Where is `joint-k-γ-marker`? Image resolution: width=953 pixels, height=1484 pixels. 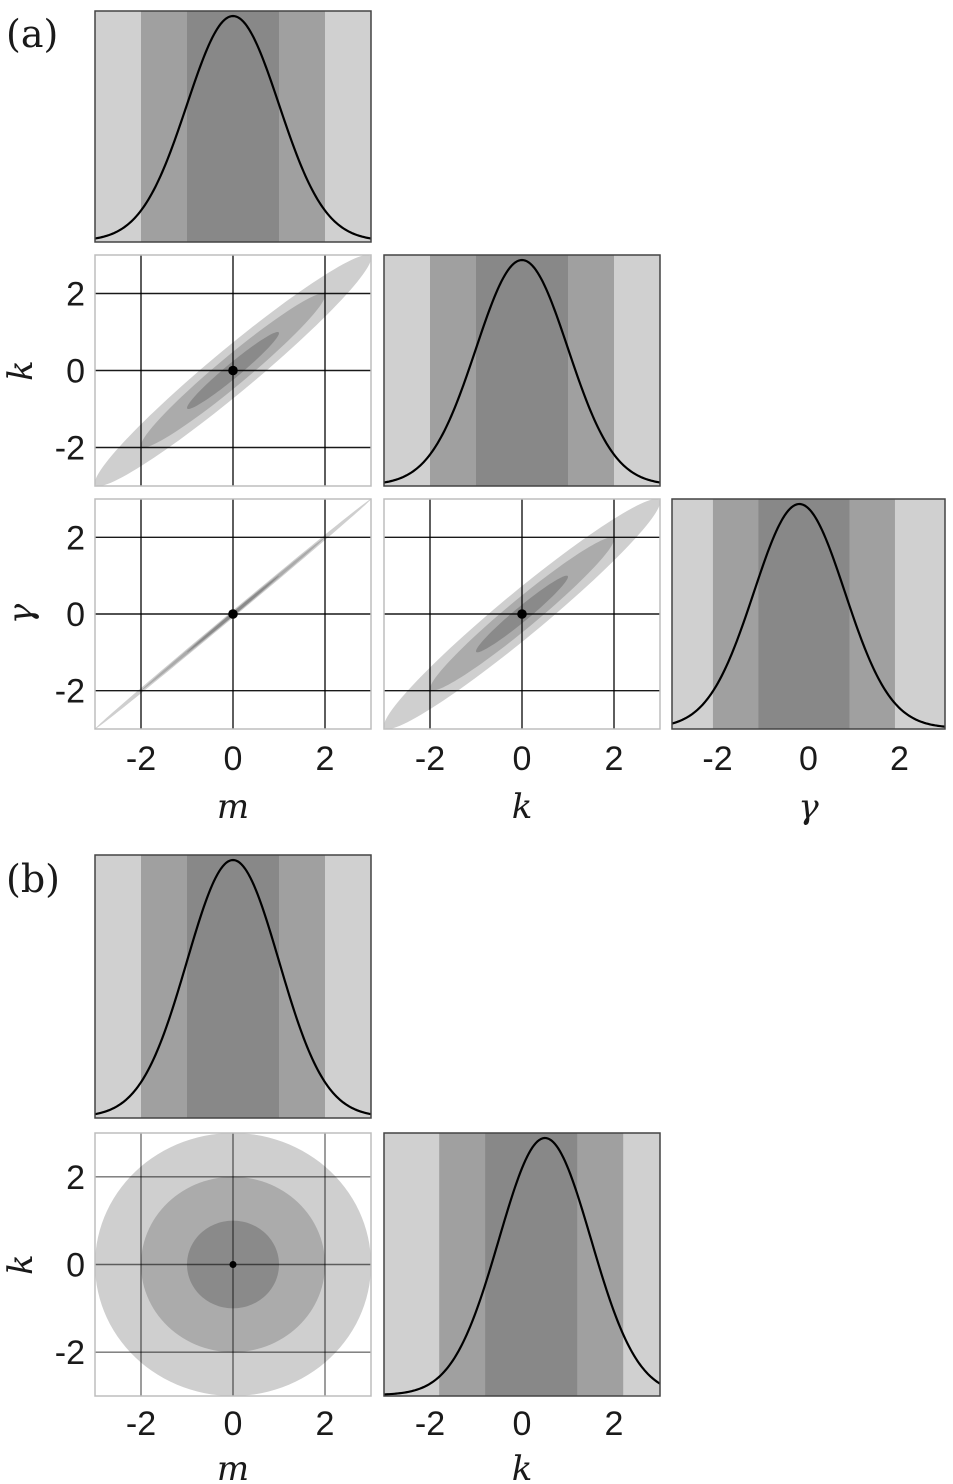 joint-k-γ-marker is located at coordinates (522, 614).